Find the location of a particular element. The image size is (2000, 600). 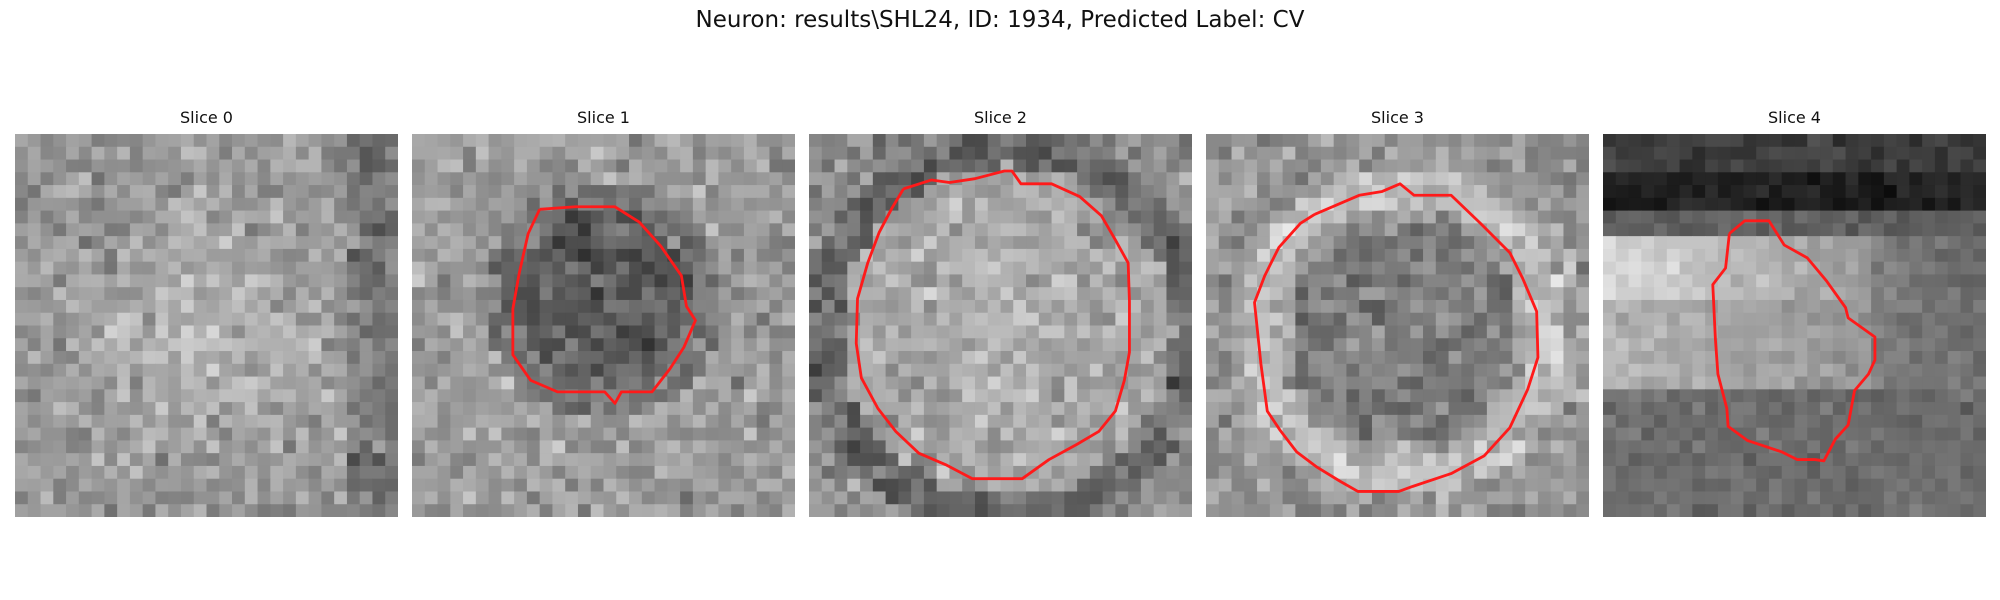

slice-title-2: Slice 2 is located at coordinates (1000, 117).